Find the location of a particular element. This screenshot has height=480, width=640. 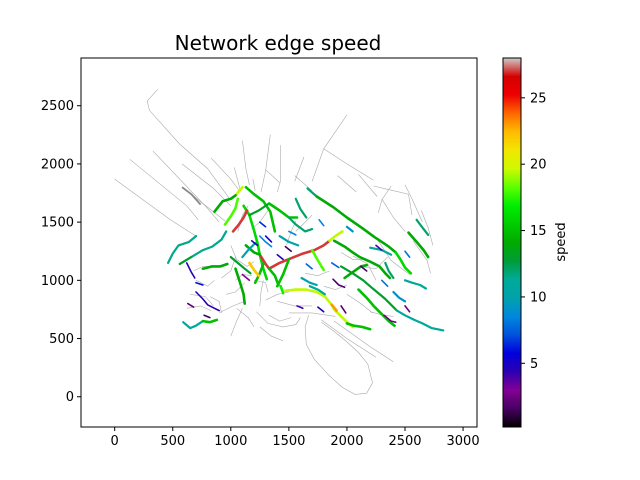

x-tick-label: 3000 is located at coordinates (463, 441).